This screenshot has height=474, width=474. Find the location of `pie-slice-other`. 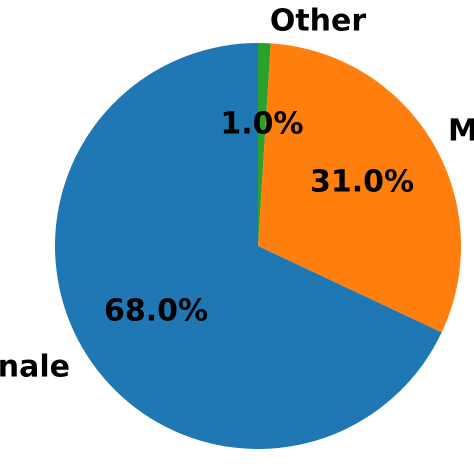

pie-slice-other is located at coordinates (264, 144).